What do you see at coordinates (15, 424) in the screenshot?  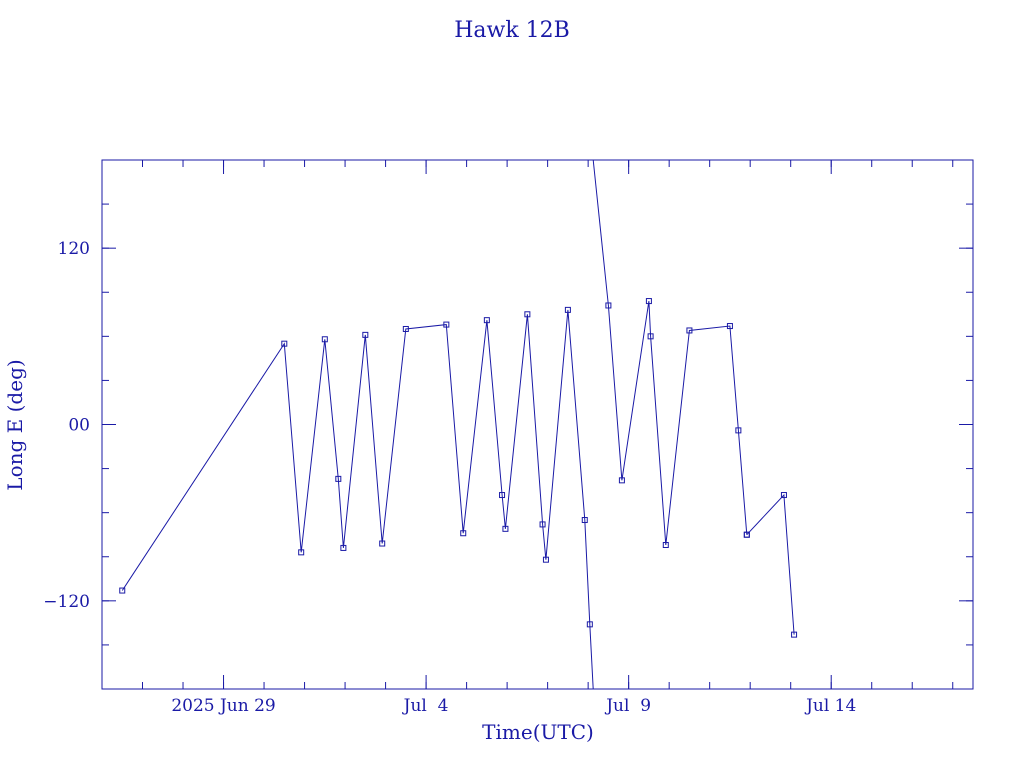 I see `y-axis-label: Long E (deg)` at bounding box center [15, 424].